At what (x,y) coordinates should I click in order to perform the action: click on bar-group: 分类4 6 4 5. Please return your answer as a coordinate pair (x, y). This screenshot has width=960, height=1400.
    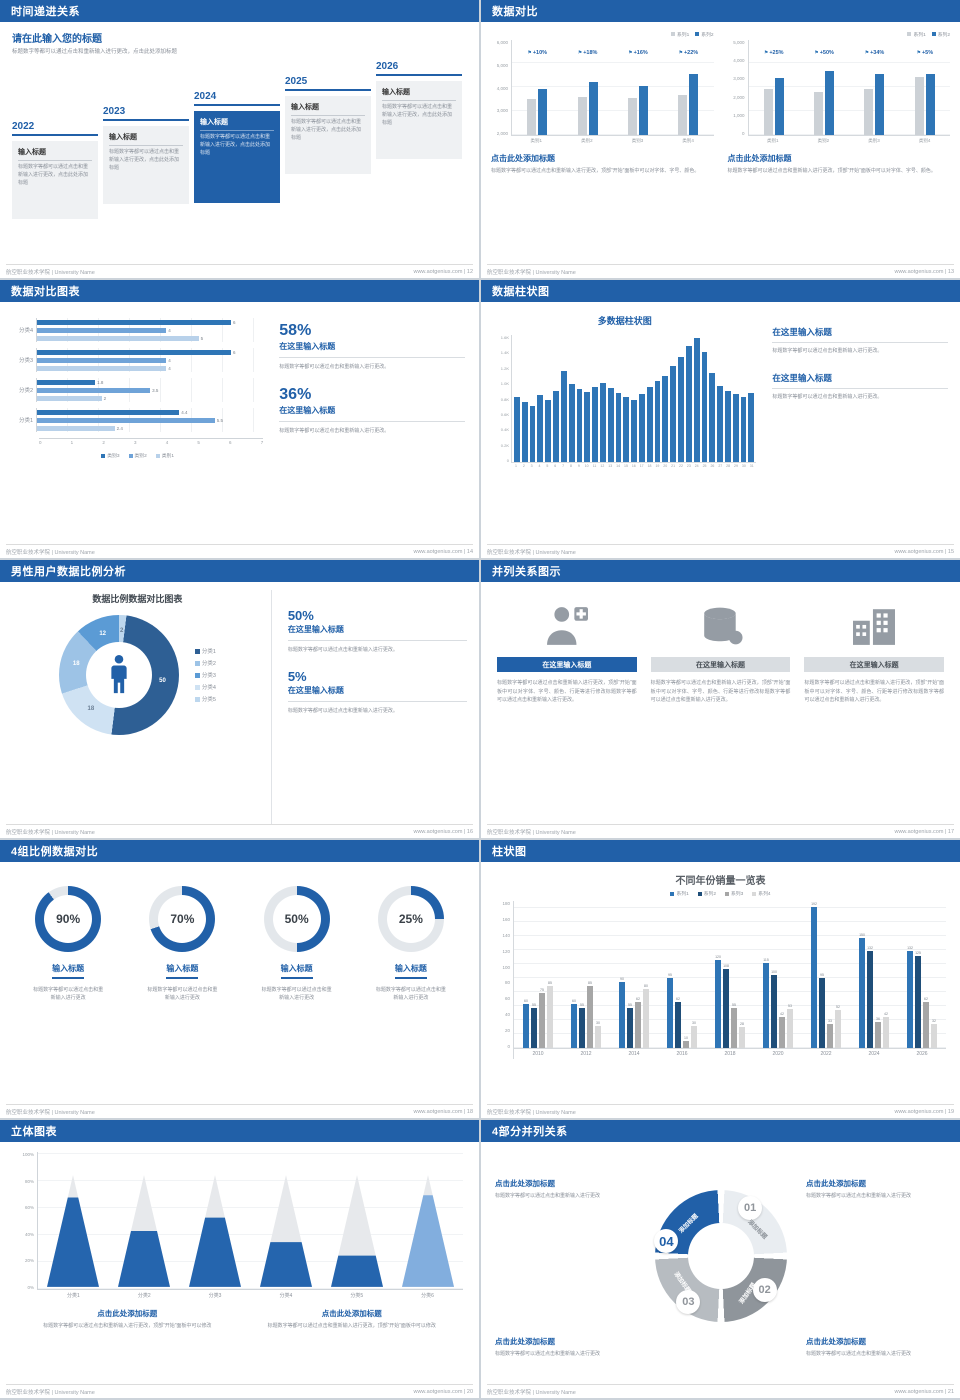
    Looking at the image, I should click on (138, 330).